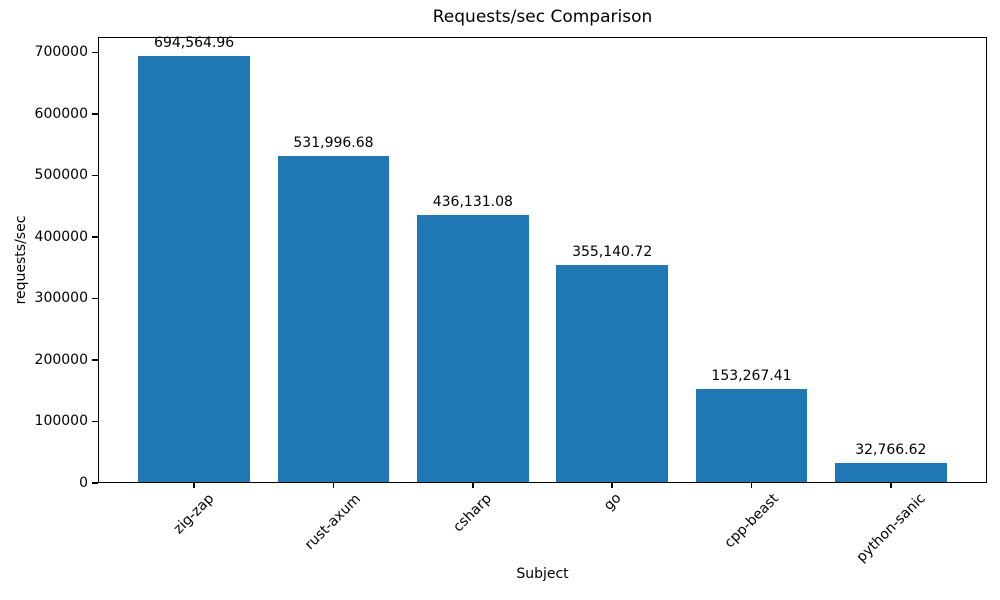 The height and width of the screenshot is (600, 1000). What do you see at coordinates (333, 142) in the screenshot?
I see `bar-value-label: 531,996.68` at bounding box center [333, 142].